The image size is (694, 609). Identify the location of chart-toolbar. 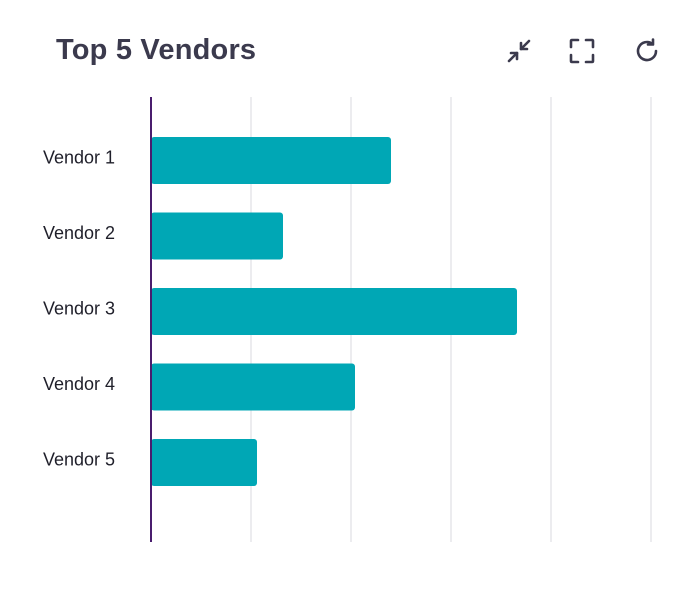
(585, 52).